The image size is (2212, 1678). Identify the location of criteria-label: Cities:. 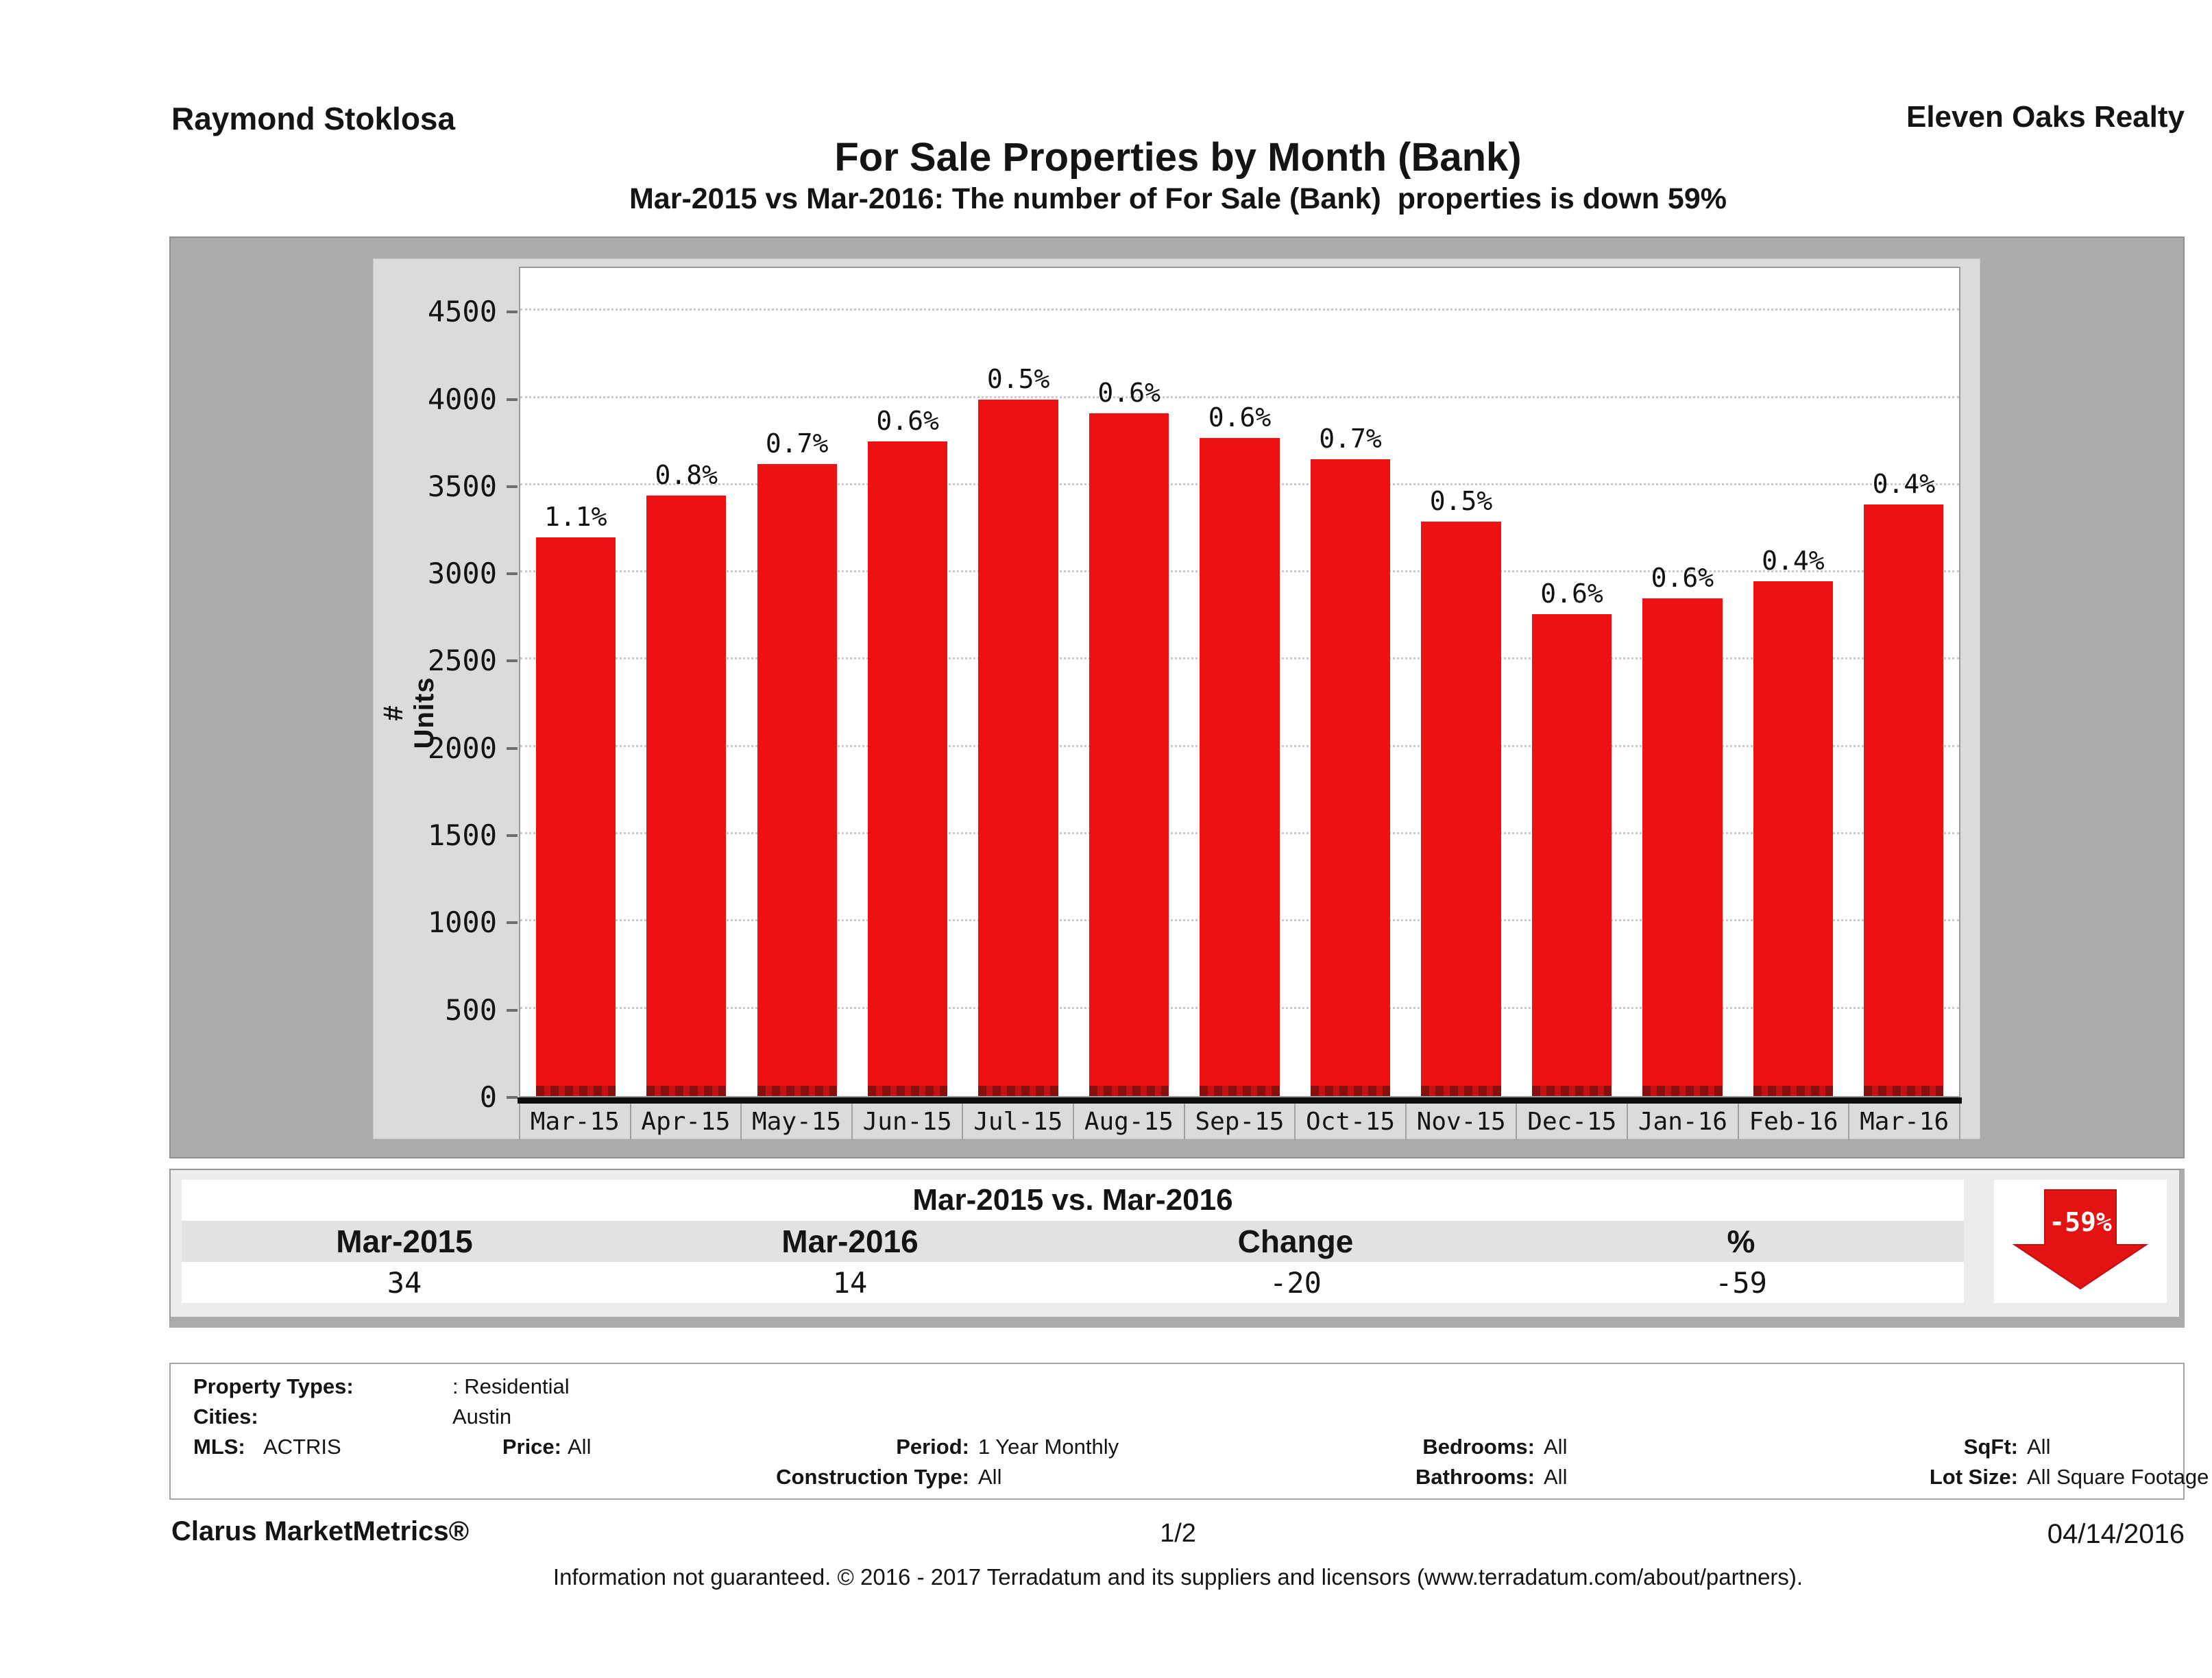
(225, 1416).